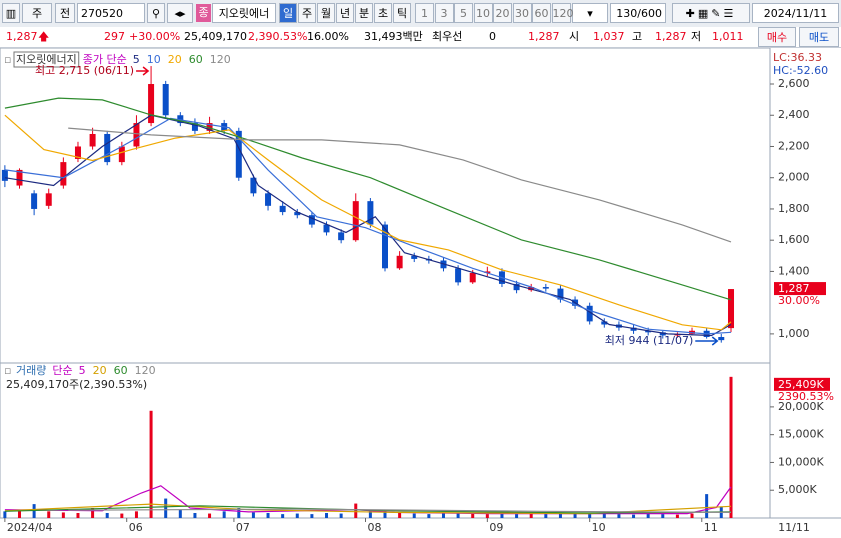  Describe the element at coordinates (777, 37) in the screenshot. I see `buy-button: 매수` at that location.